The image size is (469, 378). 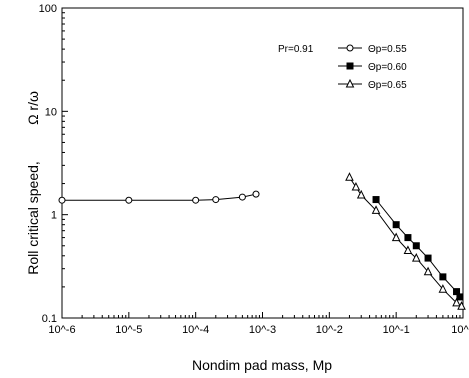 I want to click on legend-item: Θp=0.65, so click(x=372, y=84).